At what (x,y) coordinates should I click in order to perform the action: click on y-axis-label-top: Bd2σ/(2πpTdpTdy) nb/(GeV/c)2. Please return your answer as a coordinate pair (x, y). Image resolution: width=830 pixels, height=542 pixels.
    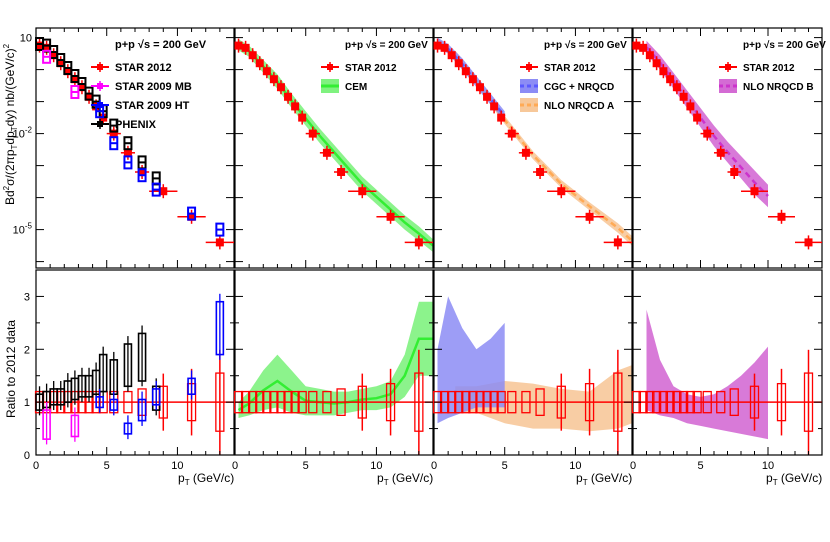
    Looking at the image, I should click on (10, 124).